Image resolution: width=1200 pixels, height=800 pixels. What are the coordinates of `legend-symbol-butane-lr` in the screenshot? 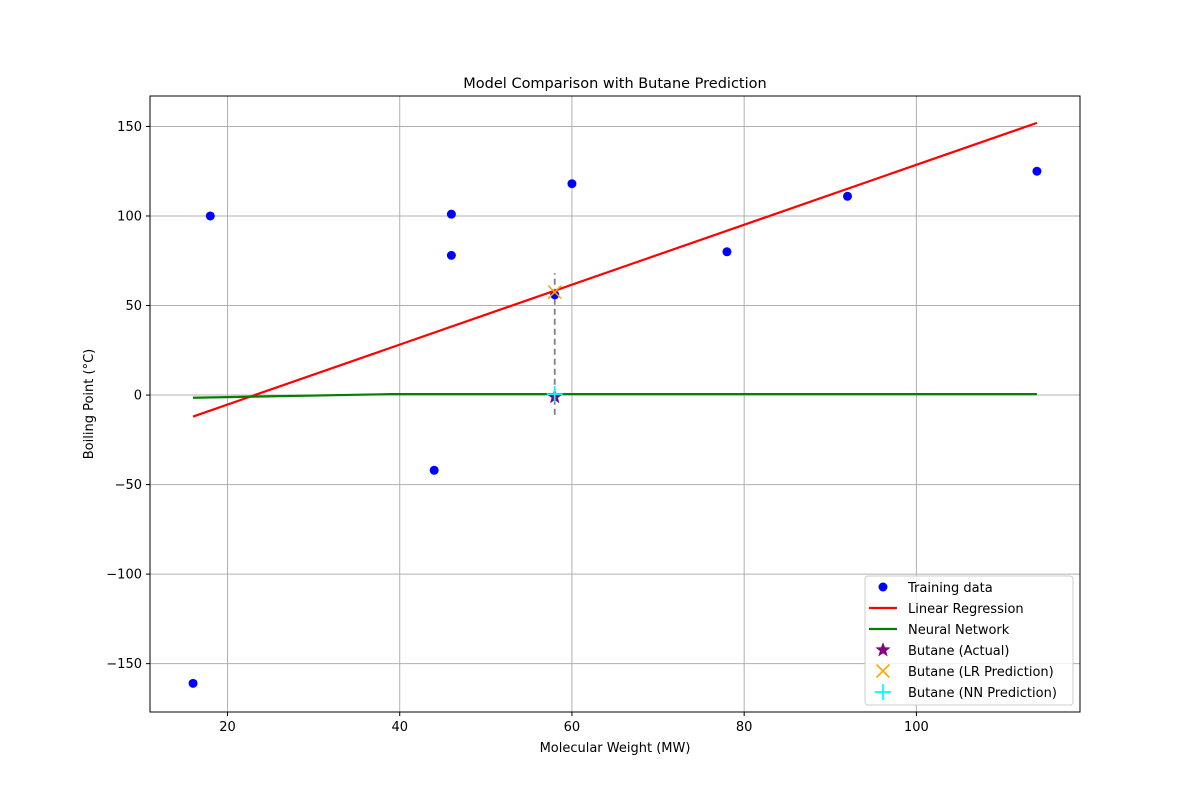 It's located at (883, 671).